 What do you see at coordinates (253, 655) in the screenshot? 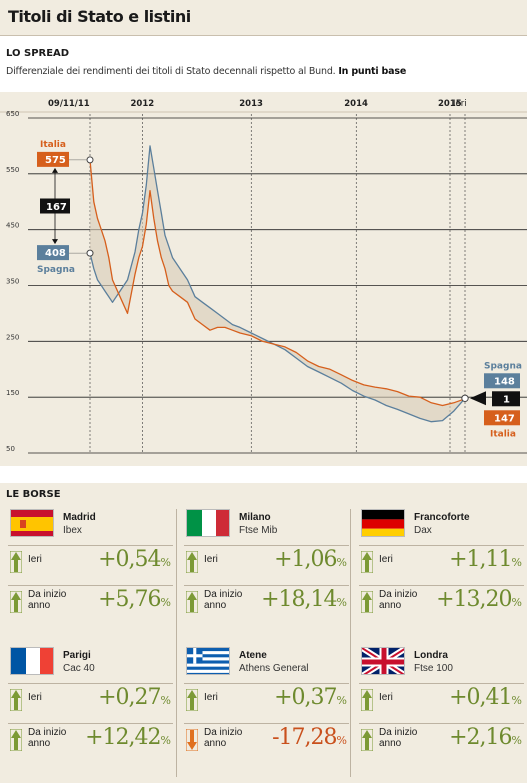
I see `market-city: Atene` at bounding box center [253, 655].